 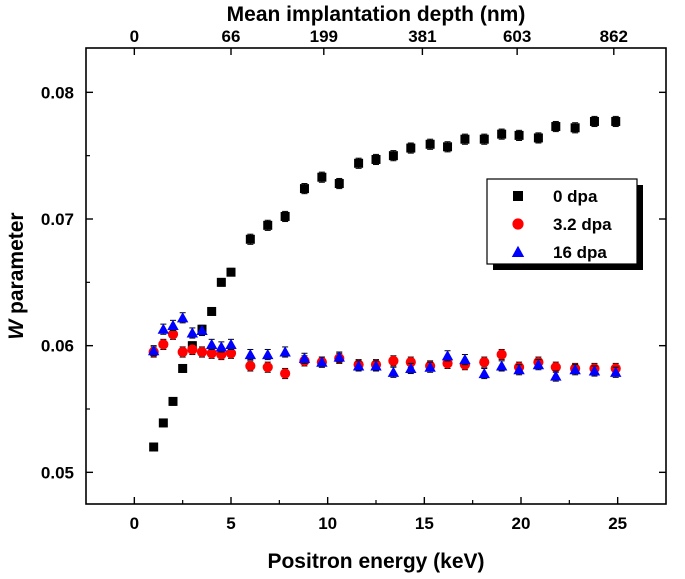 I want to click on x-axis-title: Positron energy (keV), so click(x=375, y=561).